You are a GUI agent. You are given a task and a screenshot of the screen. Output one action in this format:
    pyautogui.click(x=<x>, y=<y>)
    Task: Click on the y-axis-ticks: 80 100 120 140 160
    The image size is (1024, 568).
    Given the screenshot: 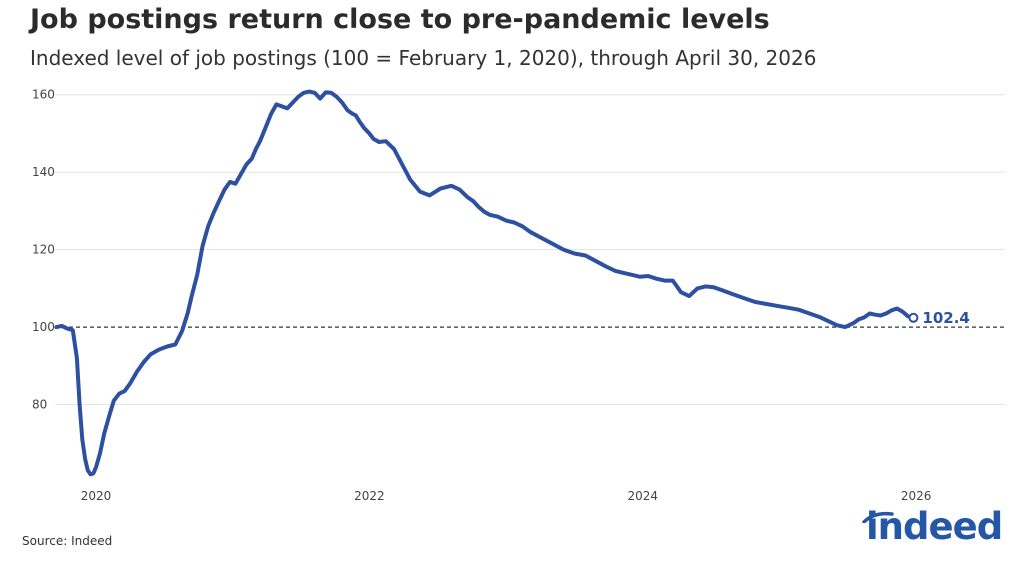 What is the action you would take?
    pyautogui.click(x=43, y=250)
    